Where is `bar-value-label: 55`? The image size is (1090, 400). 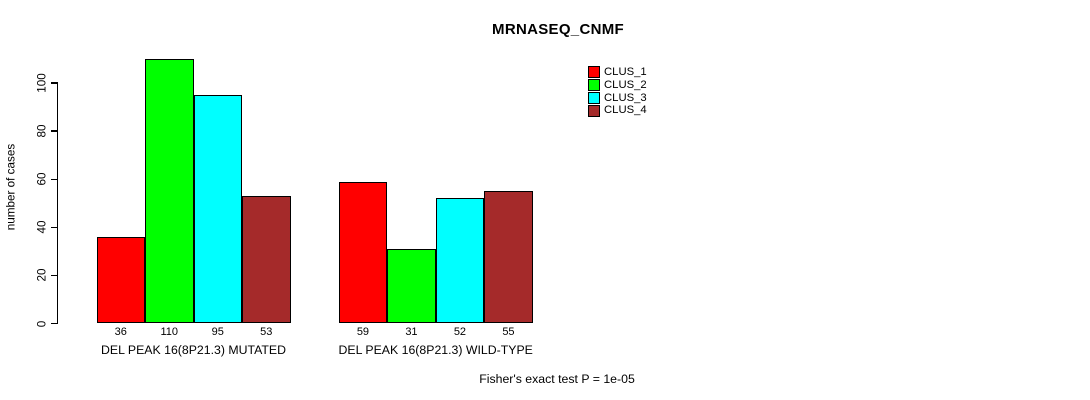
bar-value-label: 55 is located at coordinates (508, 332).